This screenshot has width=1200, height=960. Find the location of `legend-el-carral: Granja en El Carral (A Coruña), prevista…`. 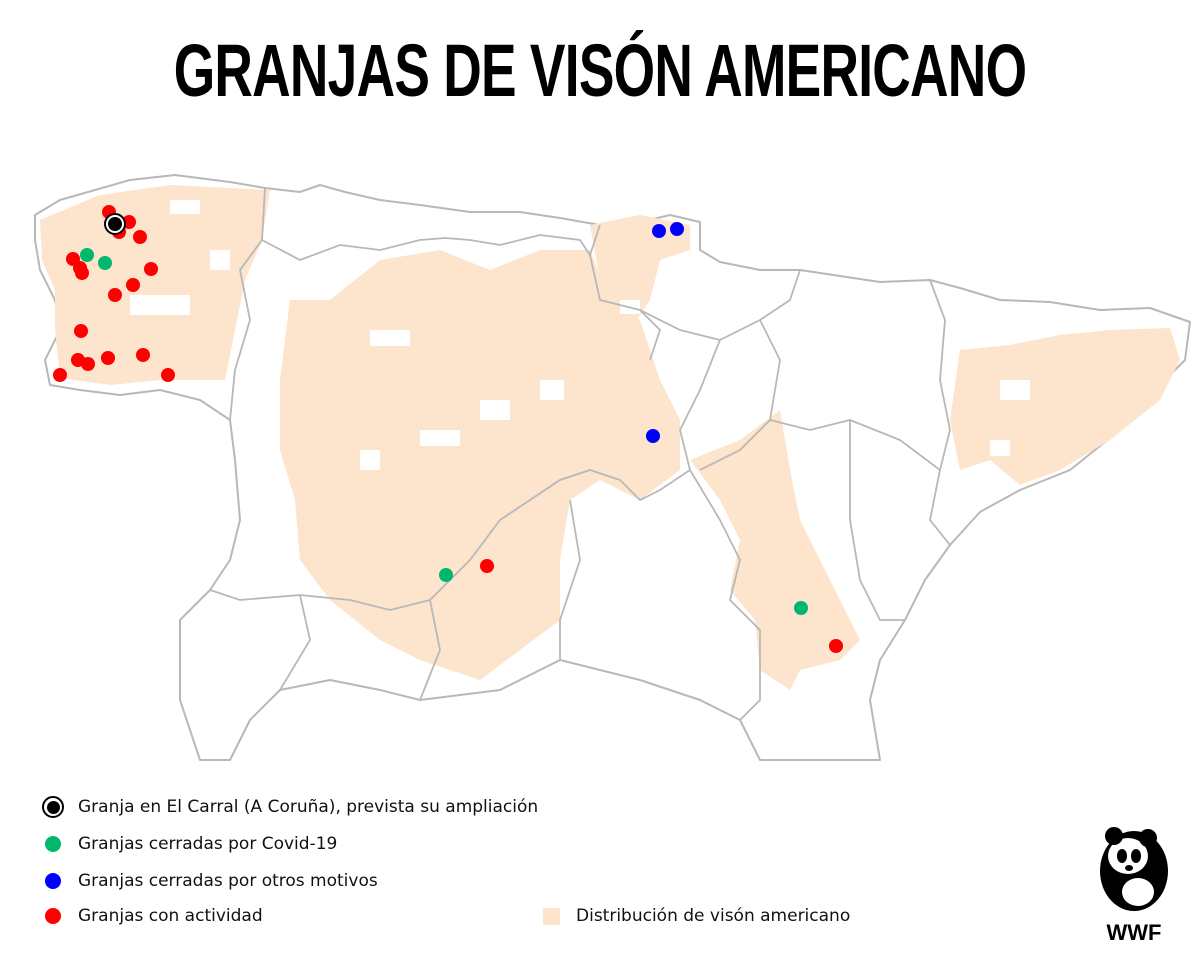

legend-el-carral: Granja en El Carral (A Coruña), prevista… is located at coordinates (290, 807).